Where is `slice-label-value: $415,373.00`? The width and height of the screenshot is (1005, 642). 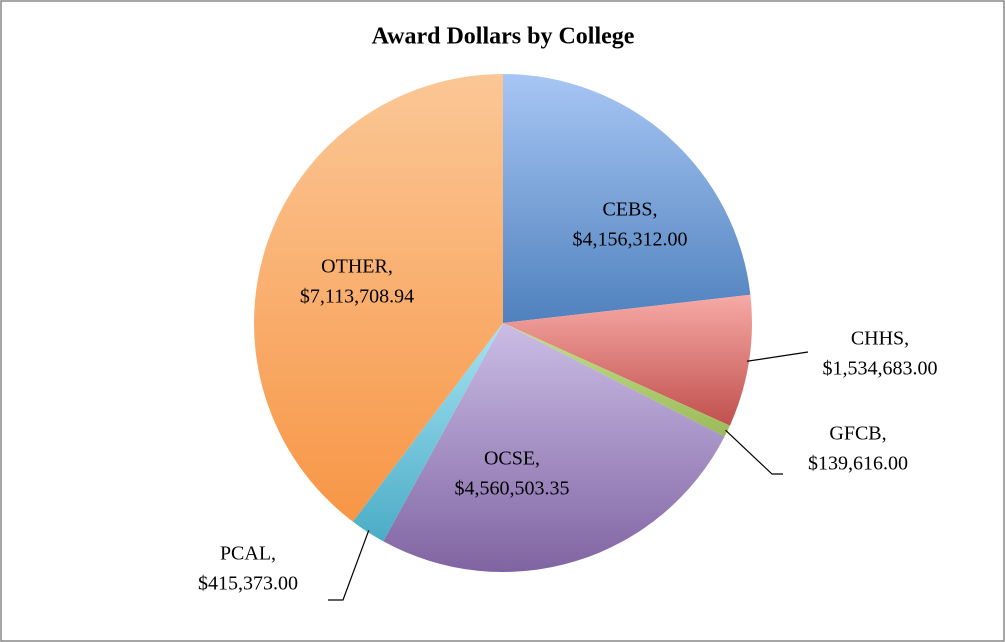 slice-label-value: $415,373.00 is located at coordinates (248, 584).